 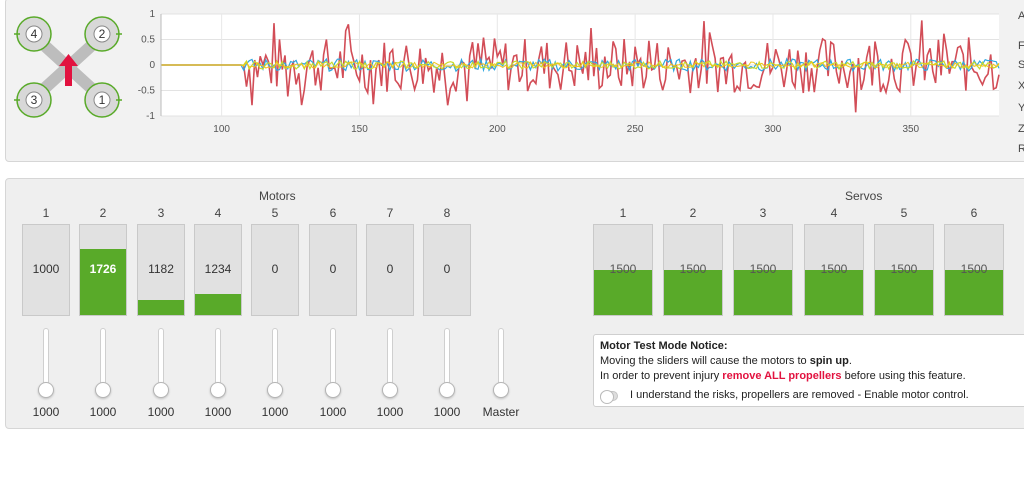 What do you see at coordinates (390, 213) in the screenshot?
I see `motor-number: 7` at bounding box center [390, 213].